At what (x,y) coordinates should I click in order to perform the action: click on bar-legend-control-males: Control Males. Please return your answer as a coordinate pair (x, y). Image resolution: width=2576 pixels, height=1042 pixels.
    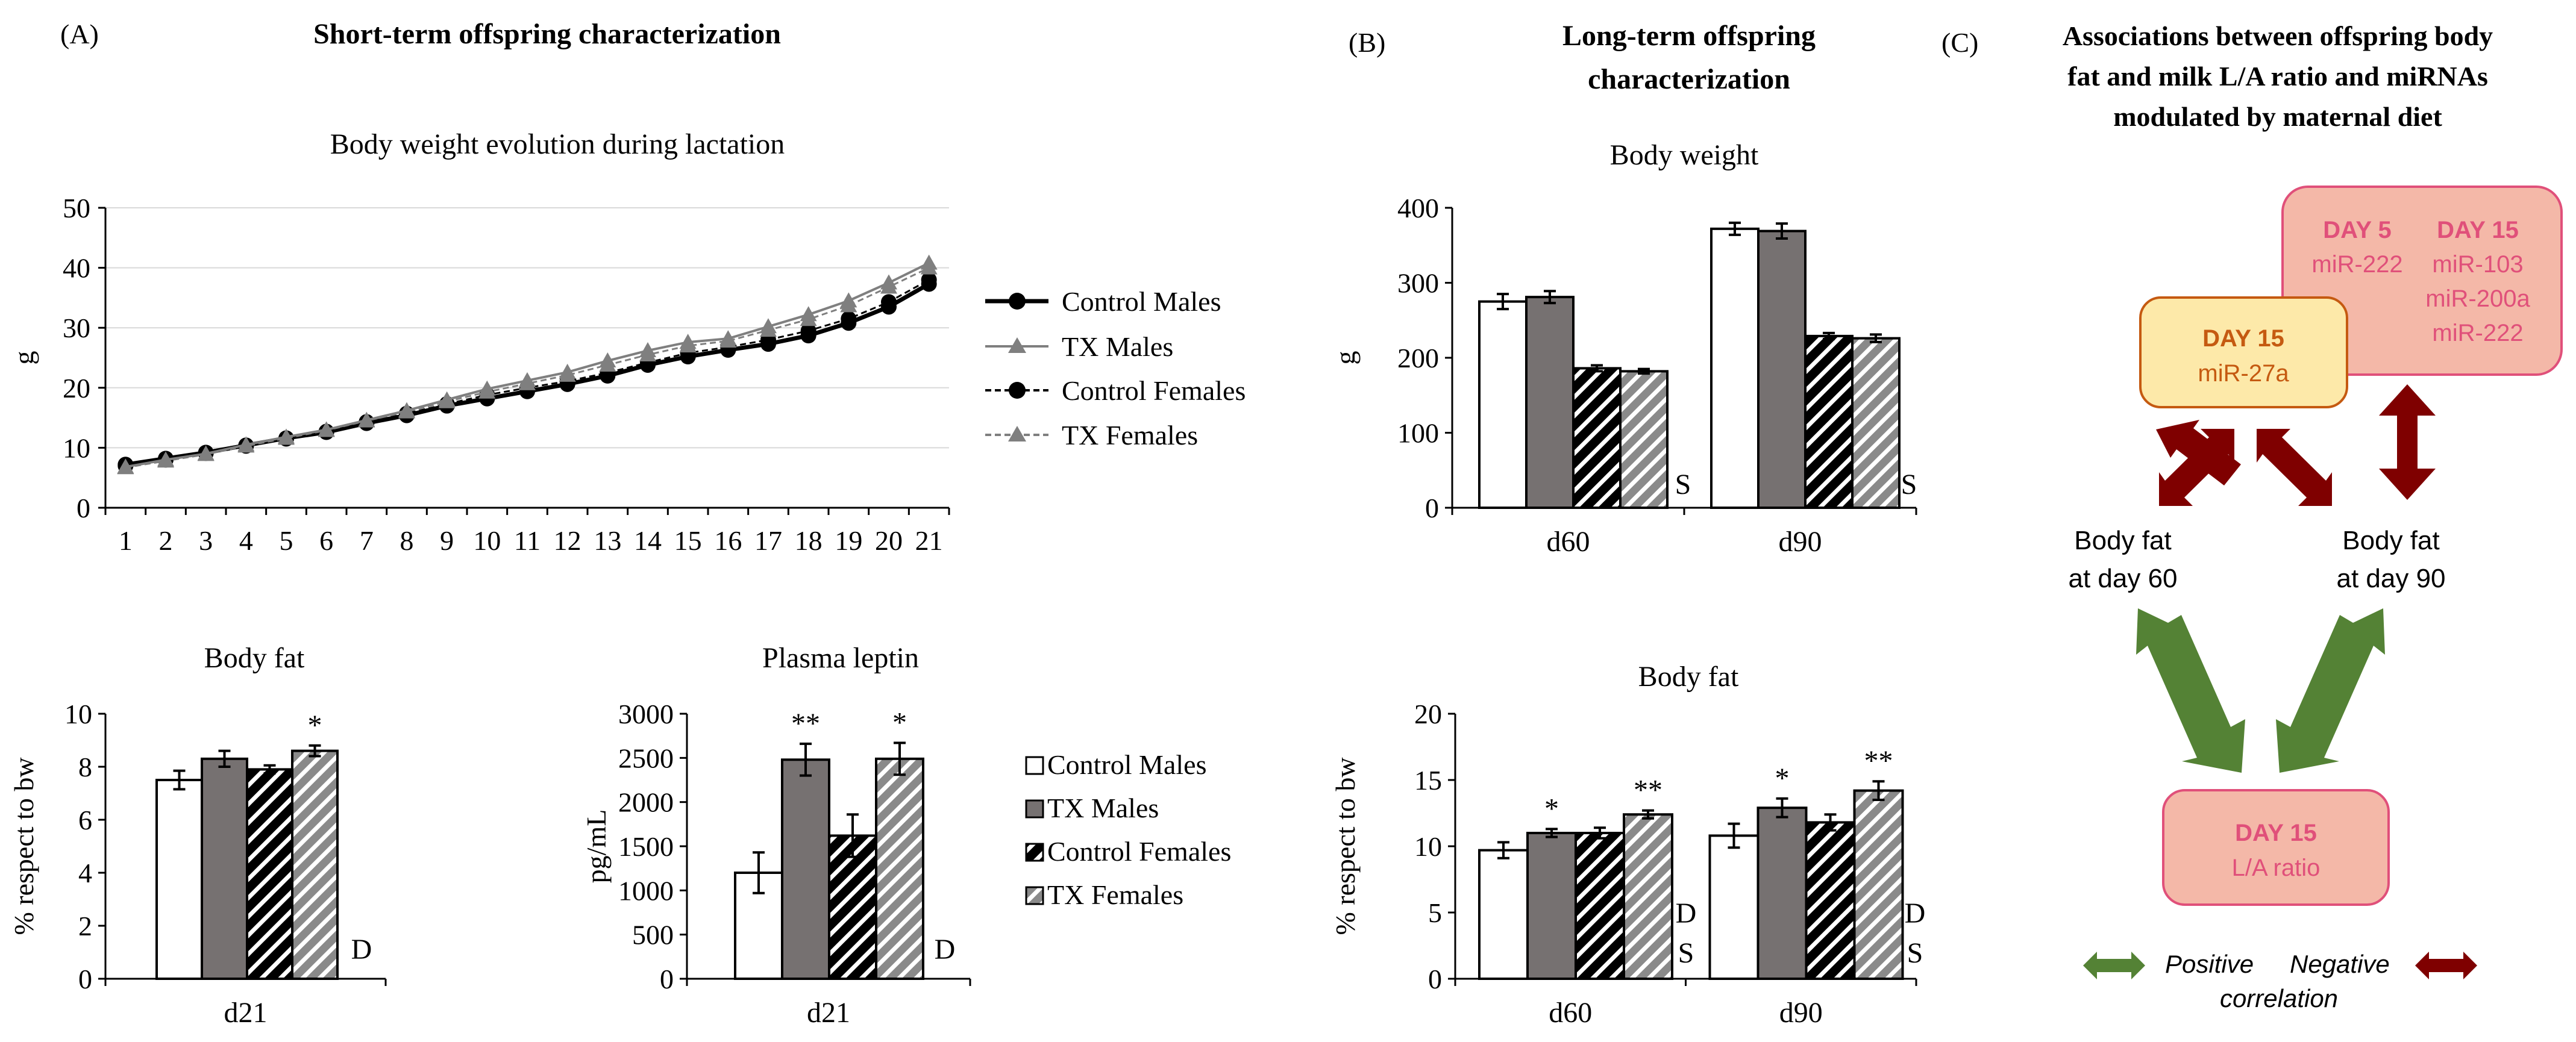
    Looking at the image, I should click on (1115, 764).